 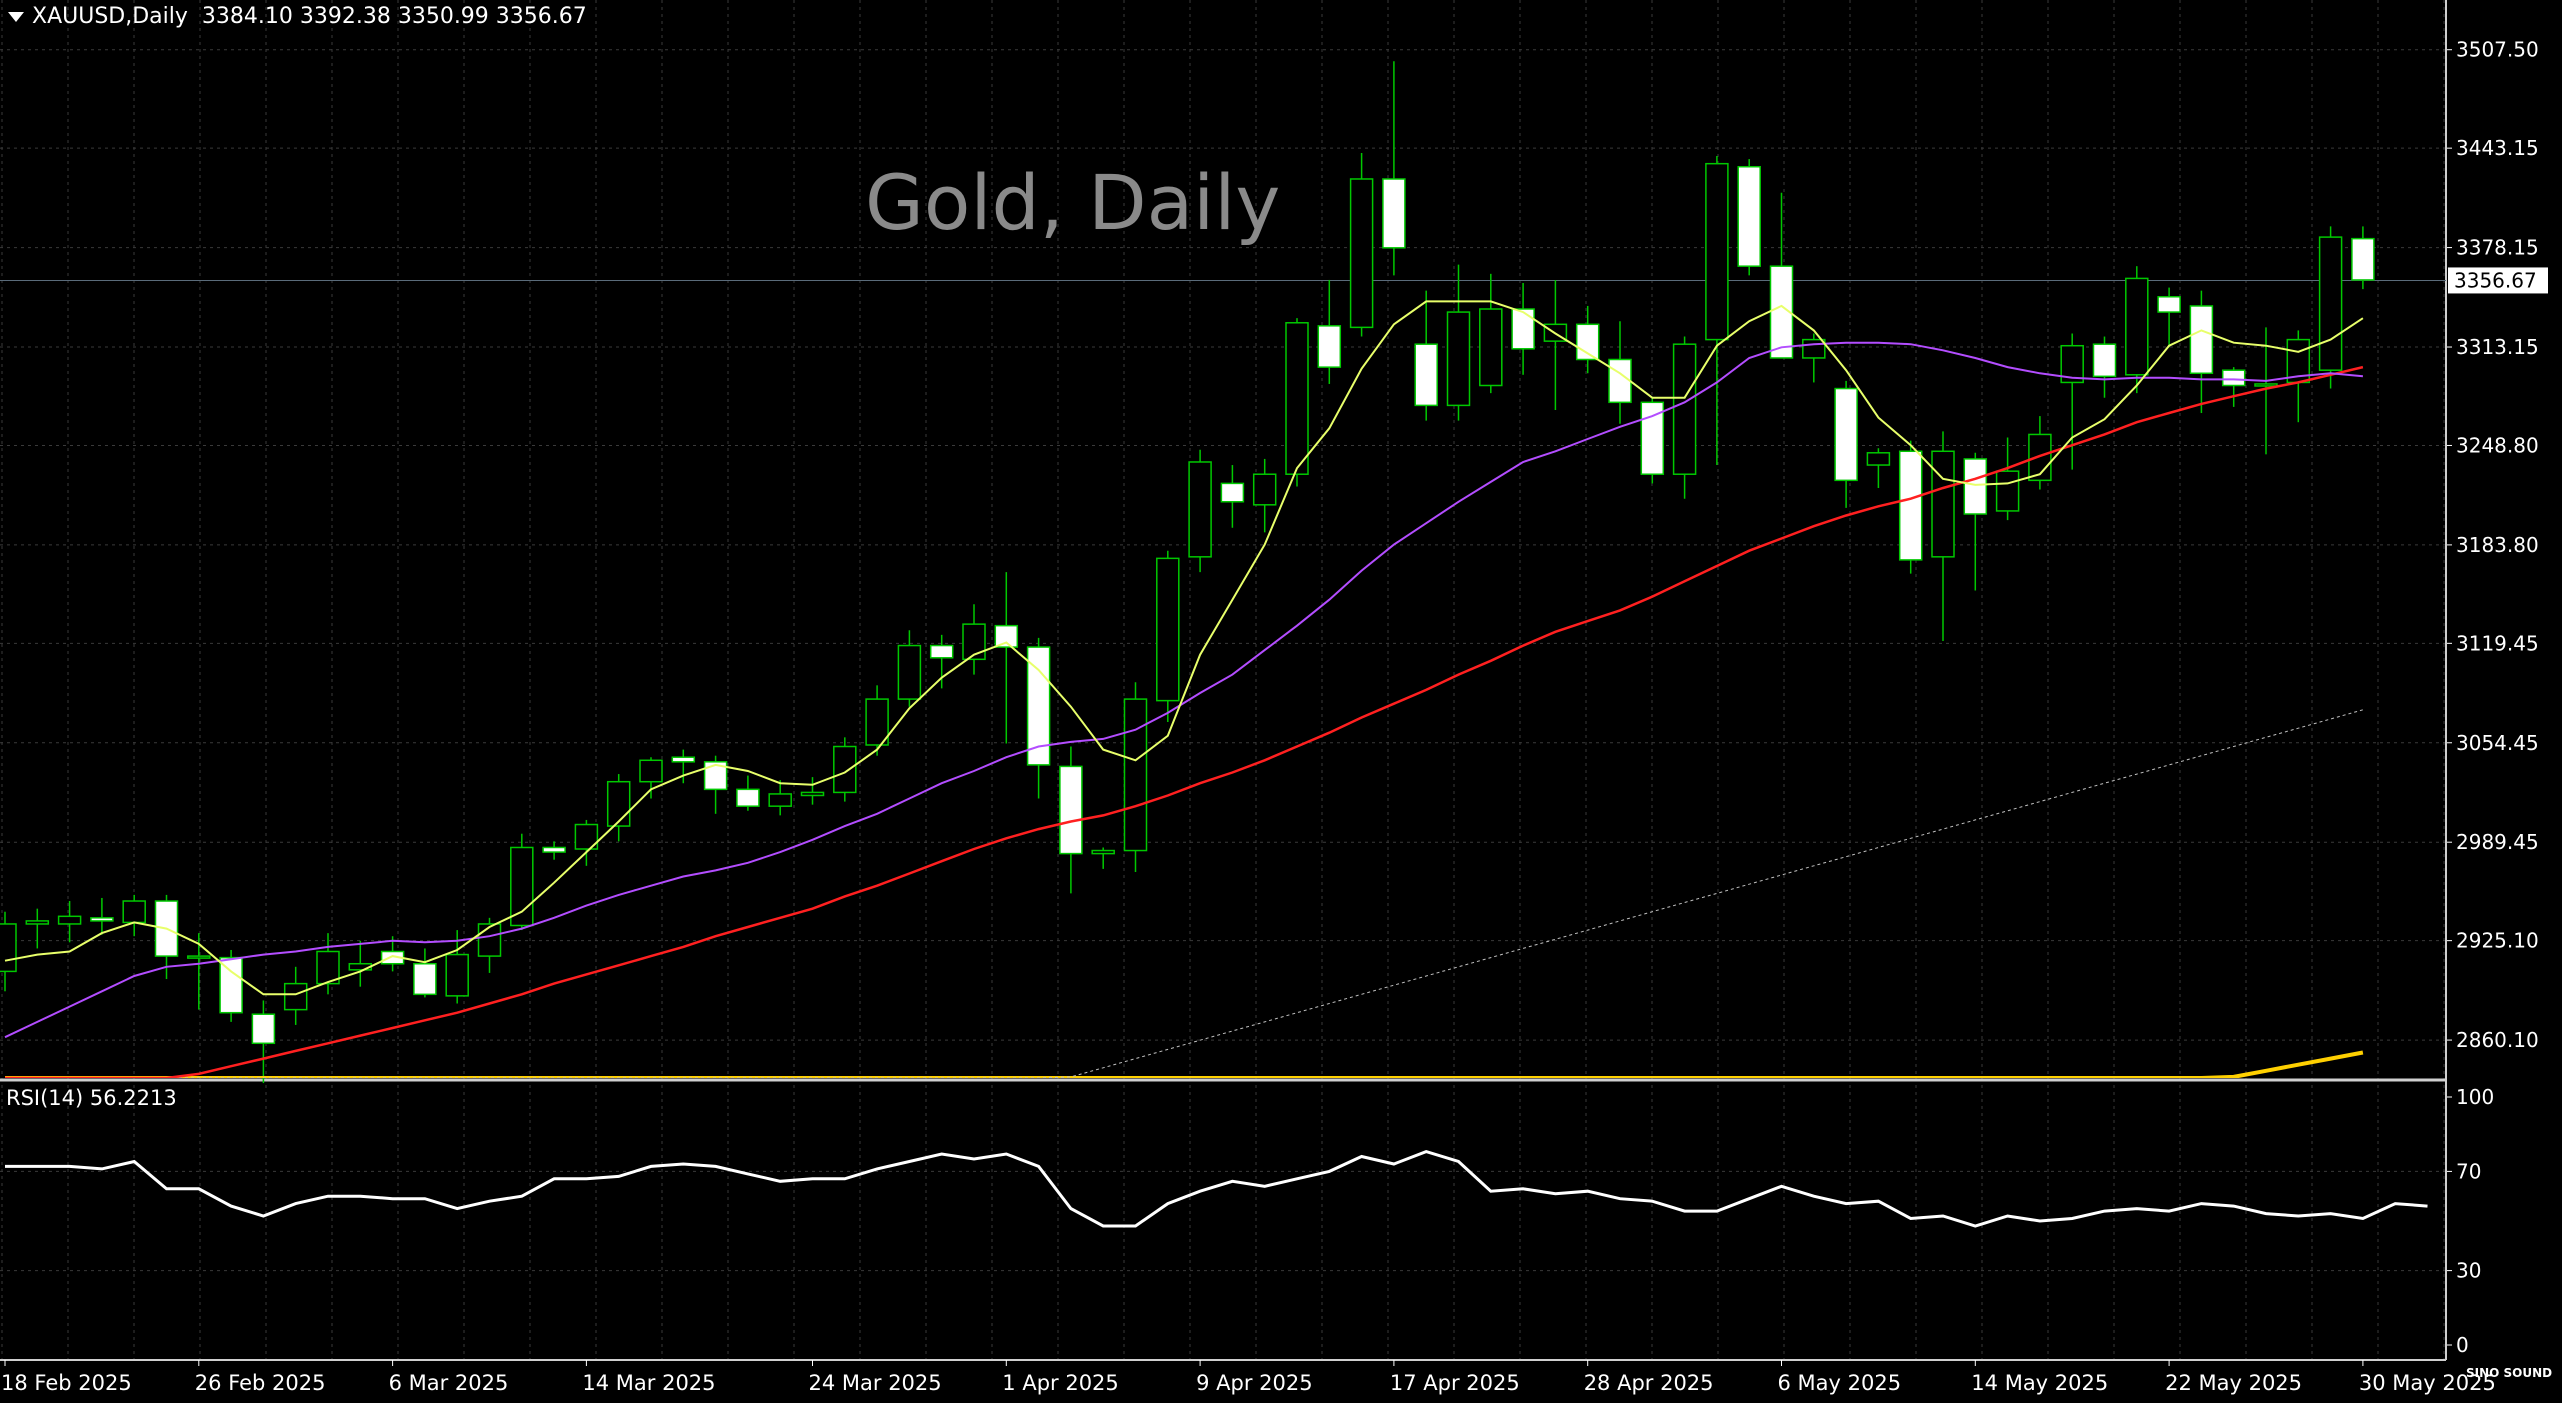 What do you see at coordinates (110, 16) in the screenshot?
I see `symbol-label: XAUUSD,Daily` at bounding box center [110, 16].